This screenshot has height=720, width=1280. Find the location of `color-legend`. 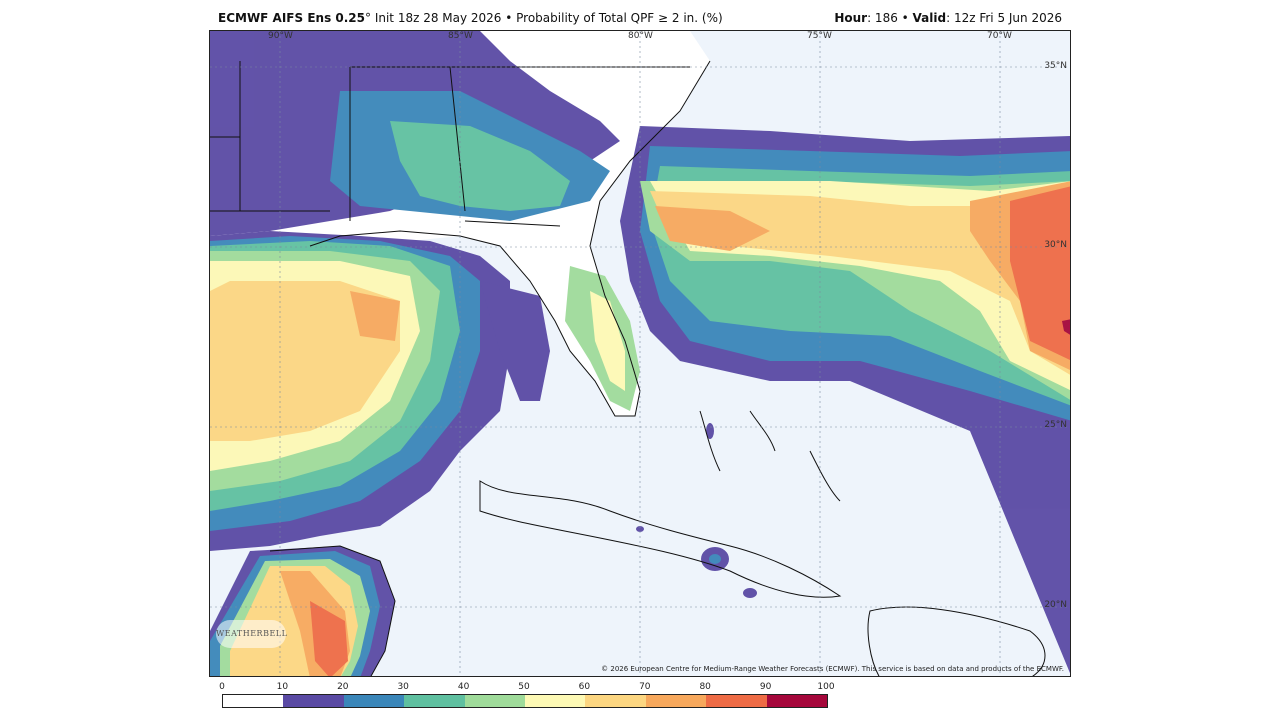

color-legend is located at coordinates (525, 701).